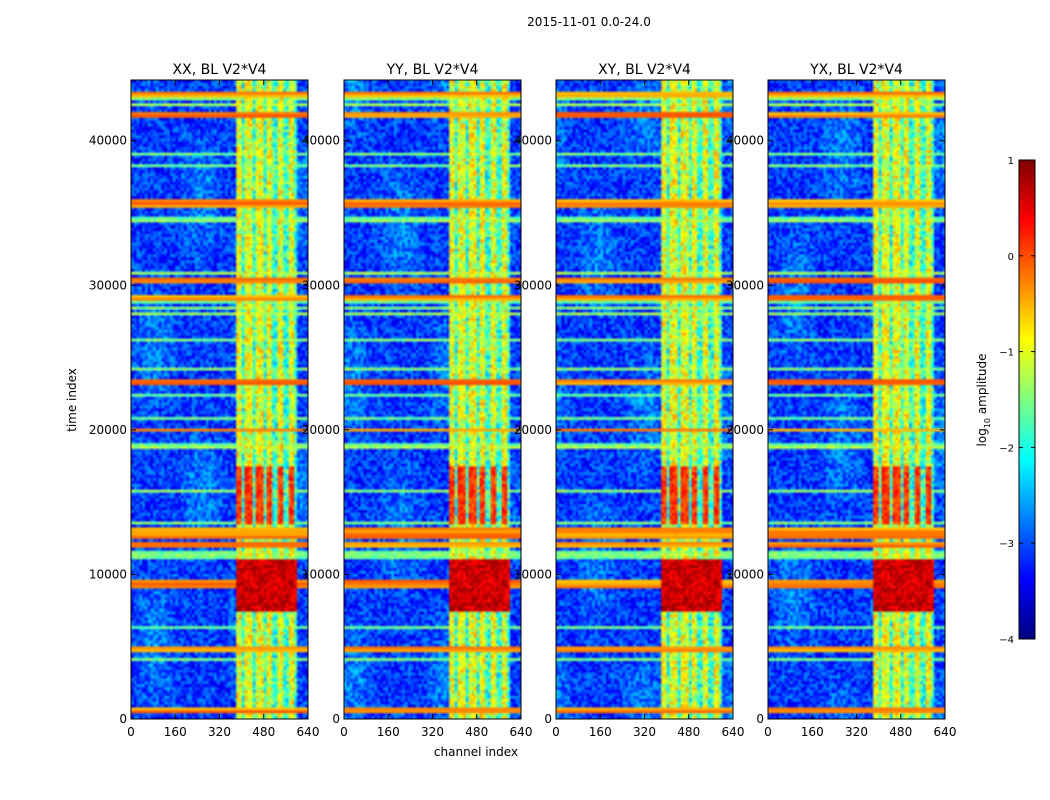  Describe the element at coordinates (644, 70) in the screenshot. I see `panel-title: XY, BL V2*V4` at that location.